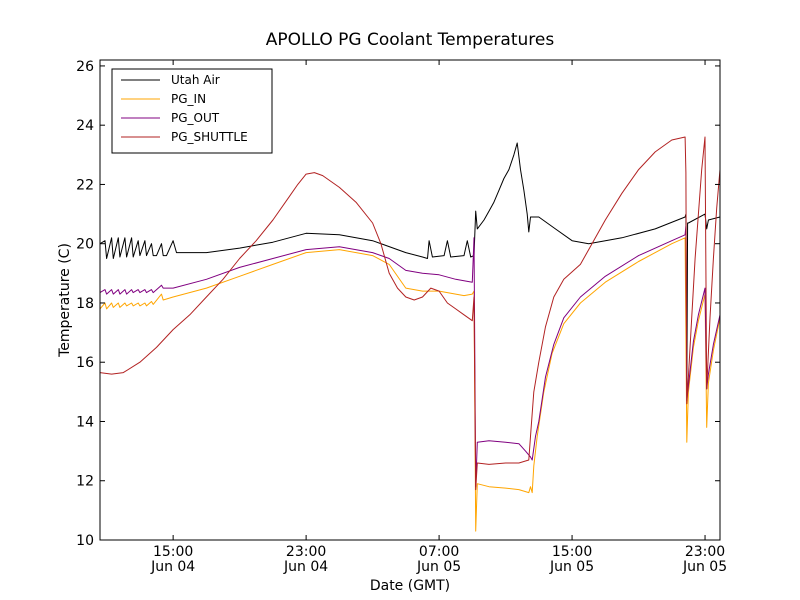 The image size is (800, 600). Describe the element at coordinates (439, 552) in the screenshot. I see `x-tick-label-time: 07:00` at that location.